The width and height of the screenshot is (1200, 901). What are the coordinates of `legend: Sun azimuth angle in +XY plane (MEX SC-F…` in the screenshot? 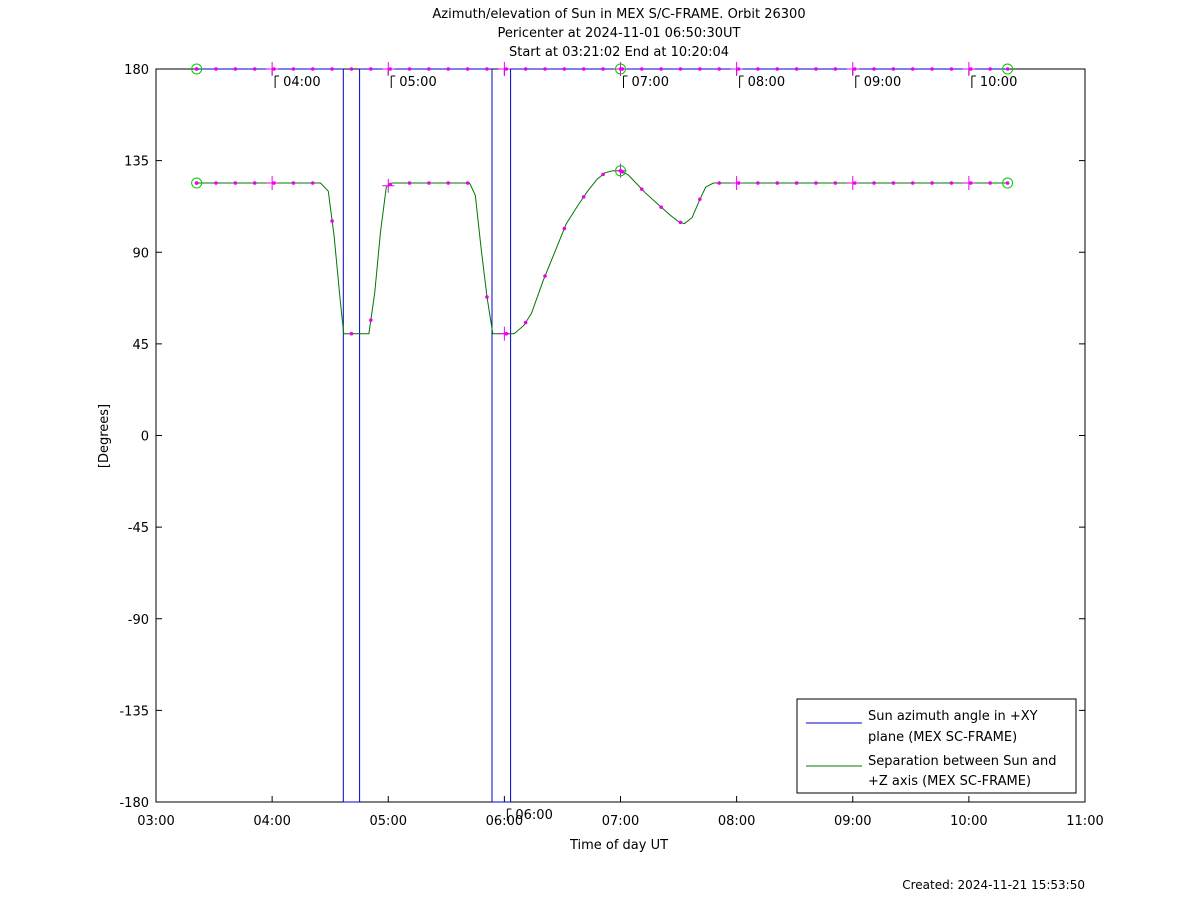 It's located at (936, 746).